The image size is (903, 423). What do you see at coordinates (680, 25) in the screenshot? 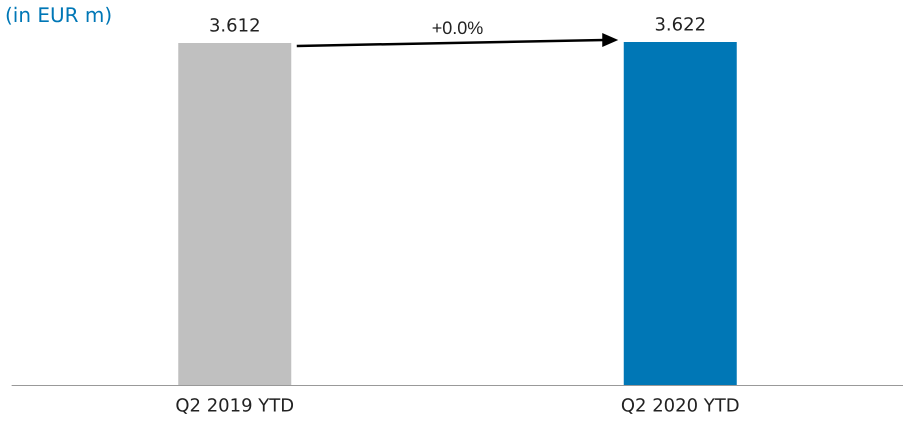
I see `data-label: 3.622` at bounding box center [680, 25].